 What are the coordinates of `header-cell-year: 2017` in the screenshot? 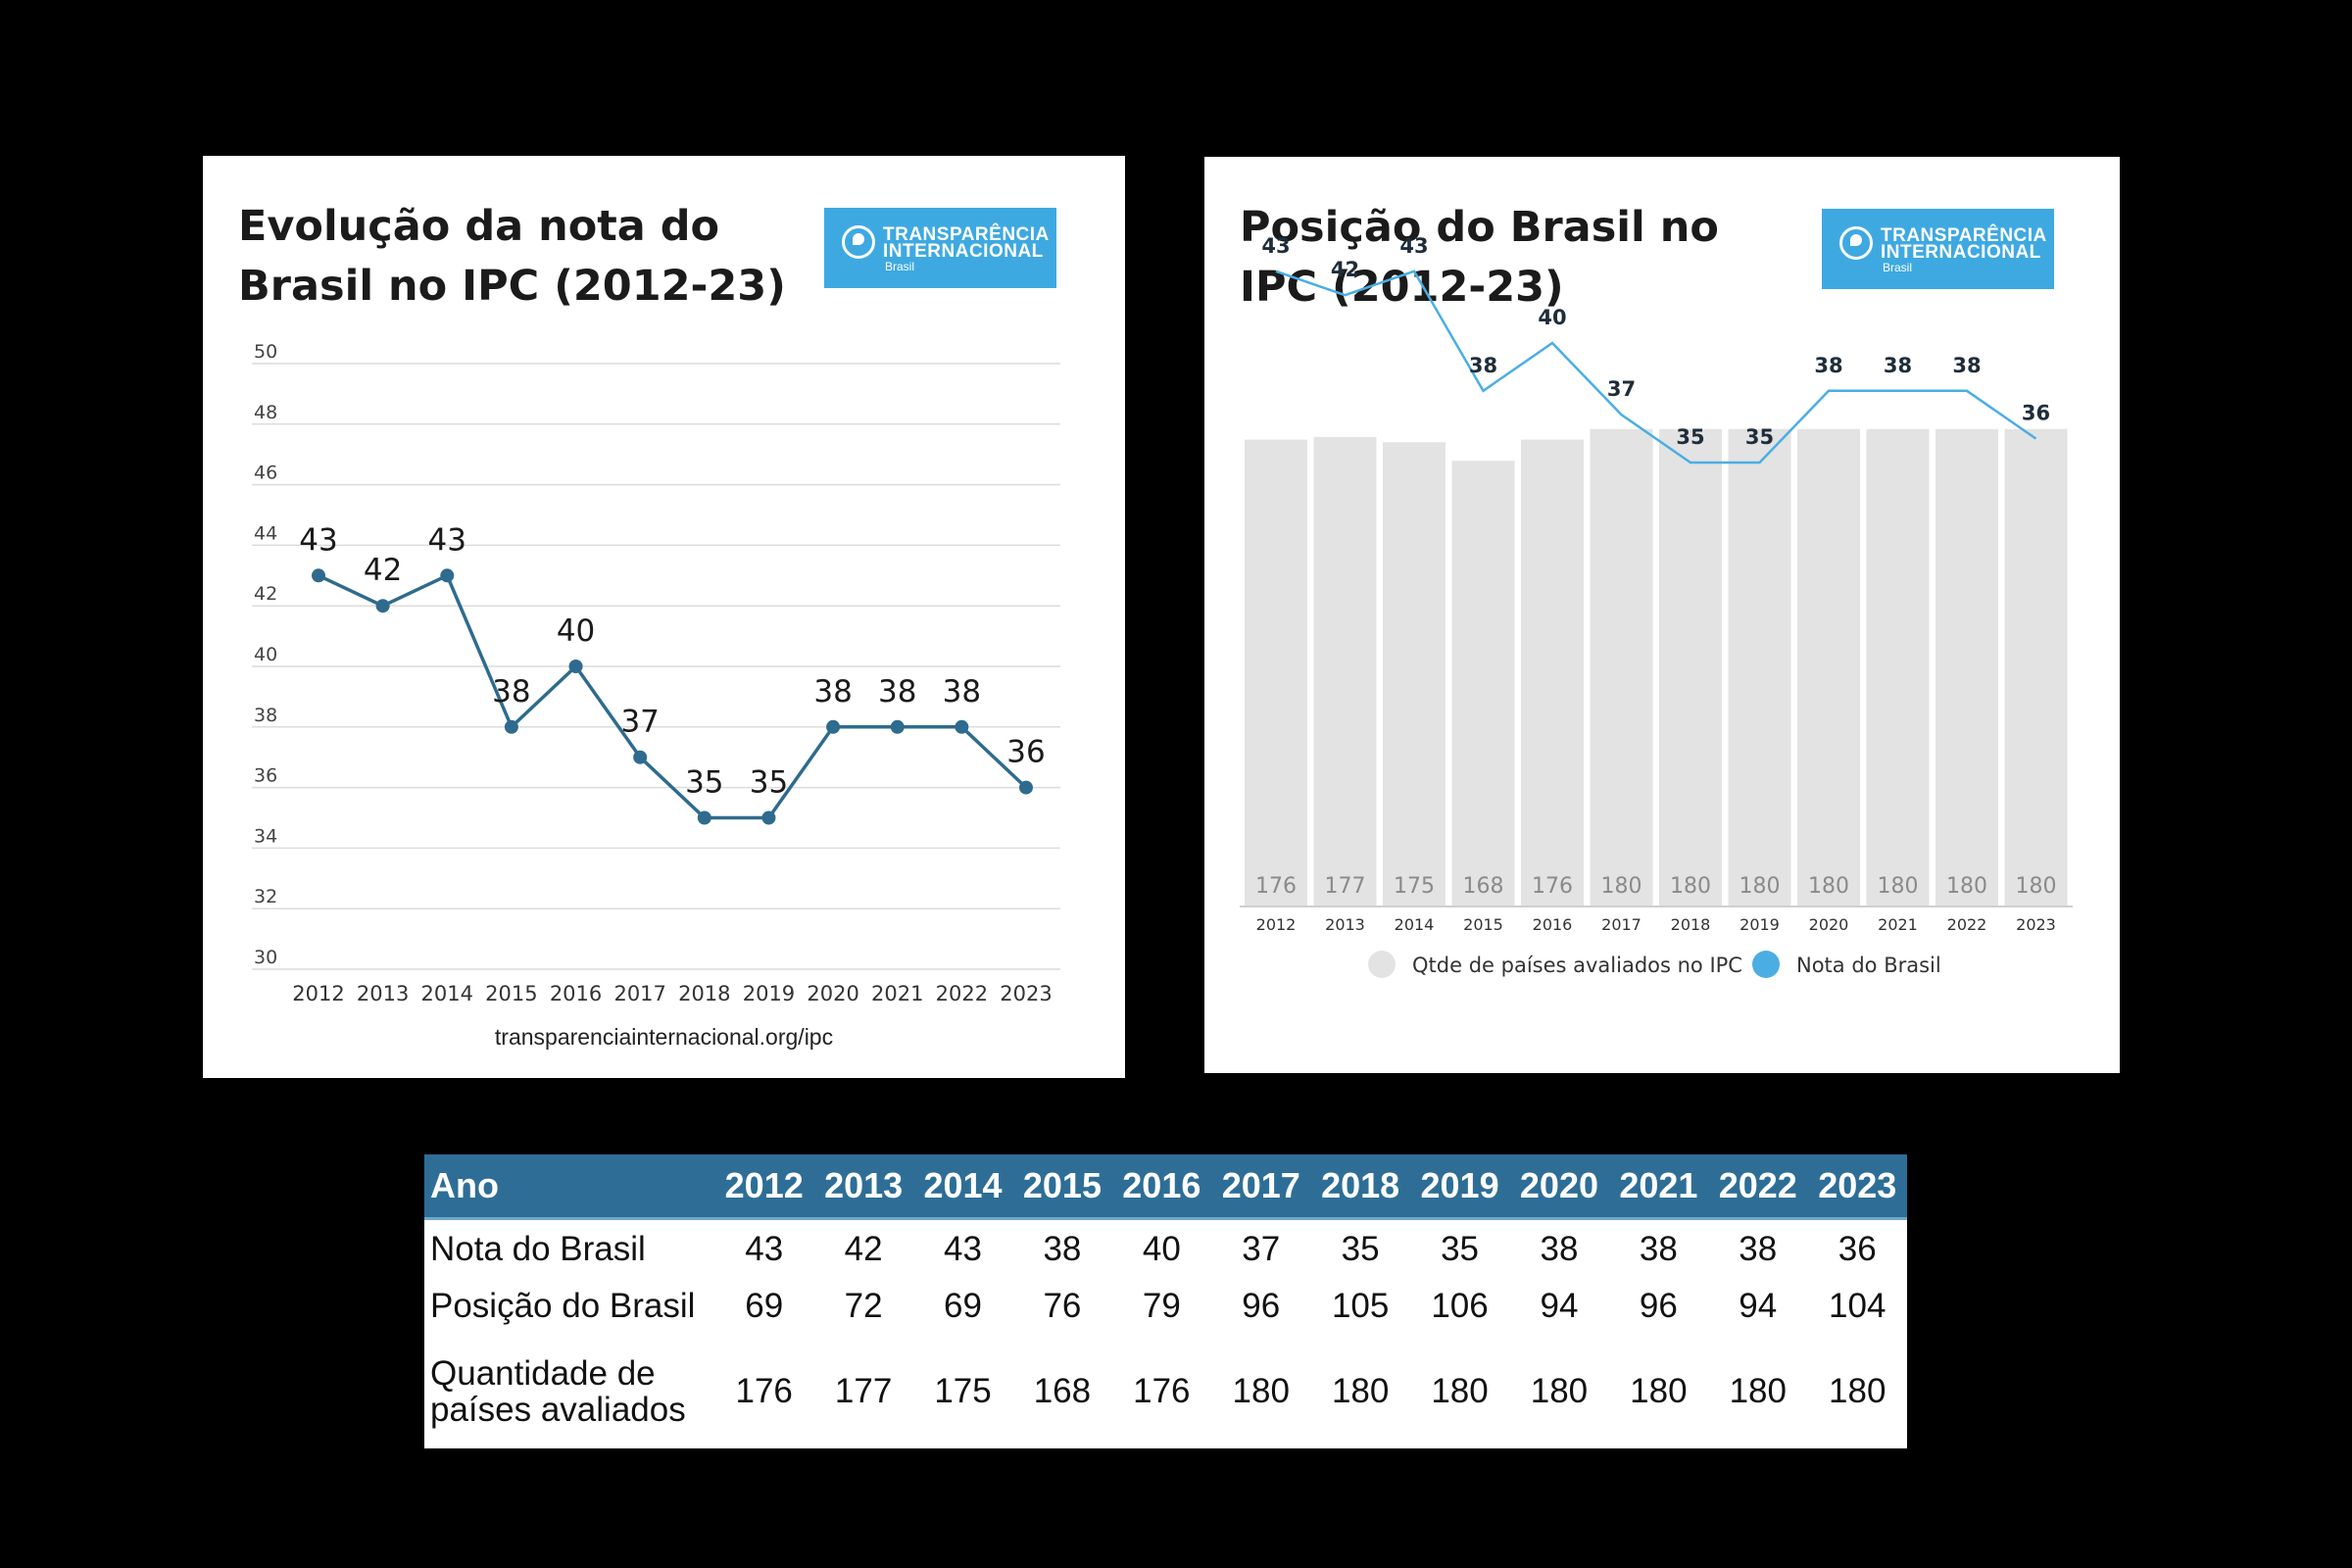 It's located at (1261, 1187).